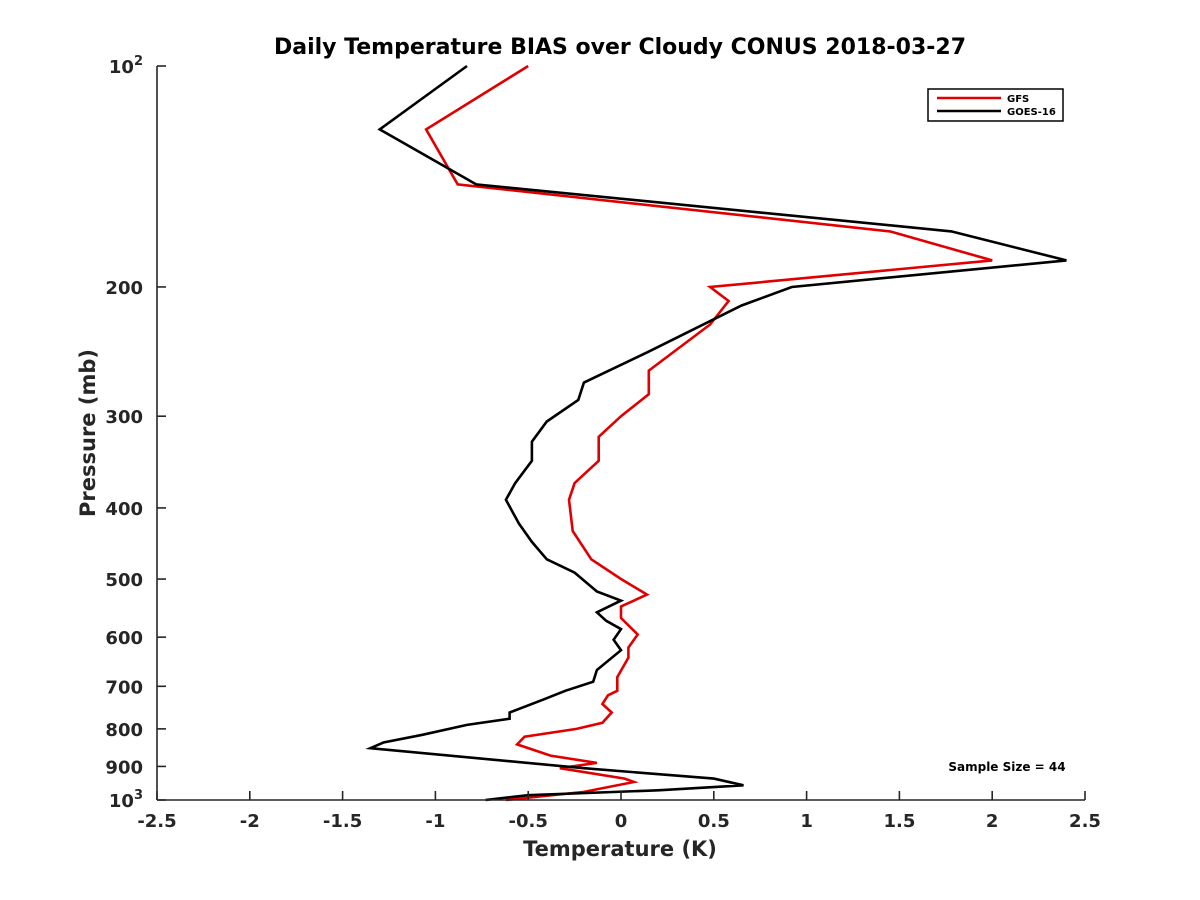 This screenshot has height=900, width=1200. Describe the element at coordinates (992, 821) in the screenshot. I see `x-tick-label: 2` at that location.